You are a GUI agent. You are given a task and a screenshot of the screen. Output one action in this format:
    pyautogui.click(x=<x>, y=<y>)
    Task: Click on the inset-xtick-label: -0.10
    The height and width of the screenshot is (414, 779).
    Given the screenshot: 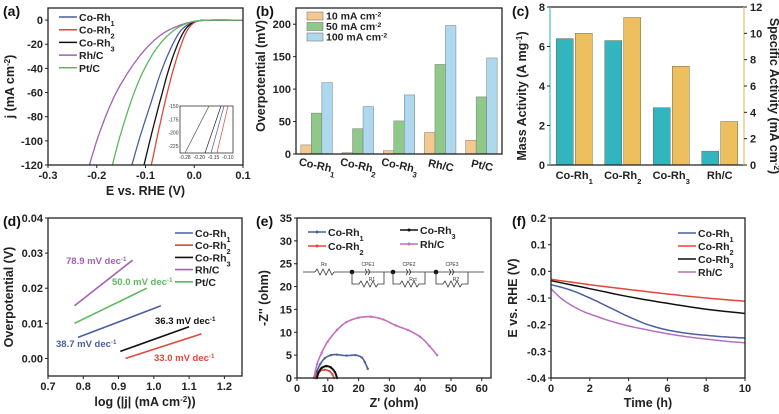 What is the action you would take?
    pyautogui.click(x=228, y=158)
    